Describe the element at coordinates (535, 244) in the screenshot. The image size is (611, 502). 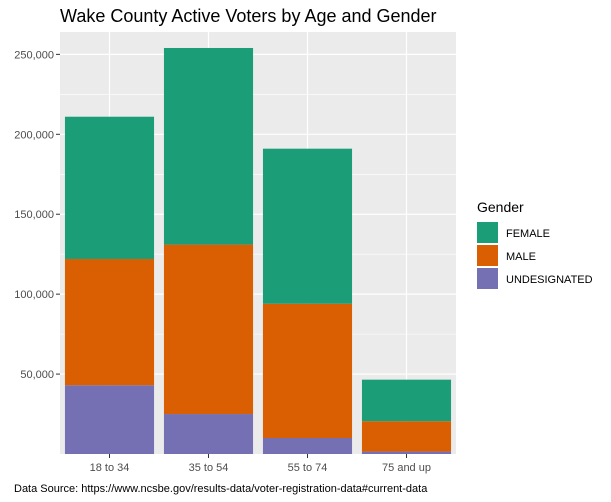
I see `legend: Gender FEMALE MALE UNDESIGNATED` at that location.